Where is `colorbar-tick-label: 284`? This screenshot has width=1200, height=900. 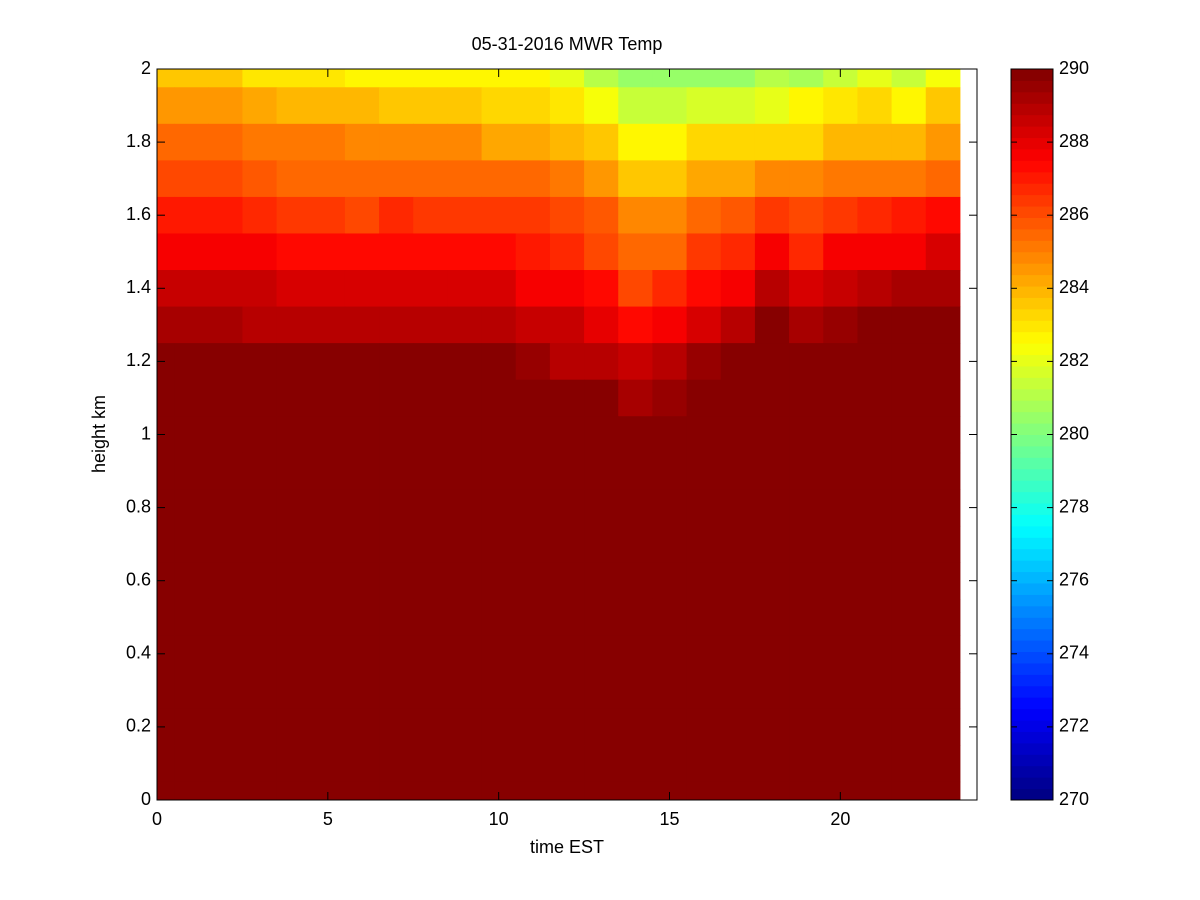 colorbar-tick-label: 284 is located at coordinates (1074, 287).